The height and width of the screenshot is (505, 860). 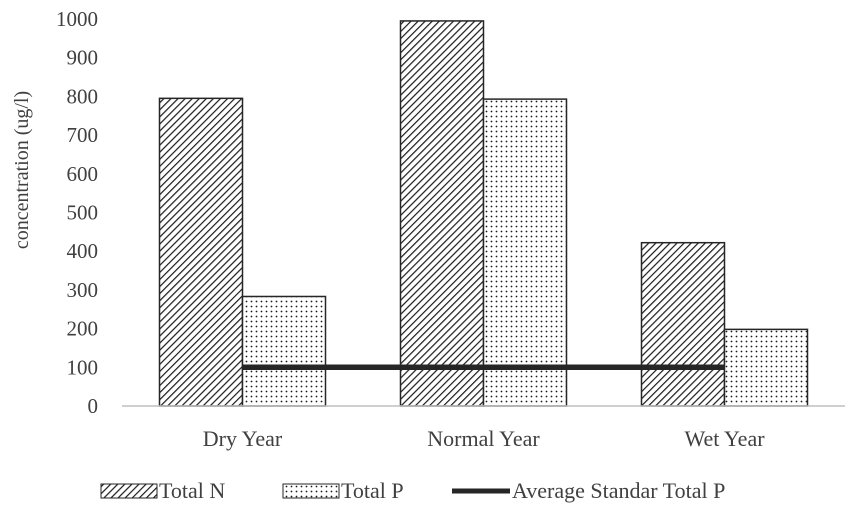 I want to click on y-tick-label: 400, so click(x=83, y=251).